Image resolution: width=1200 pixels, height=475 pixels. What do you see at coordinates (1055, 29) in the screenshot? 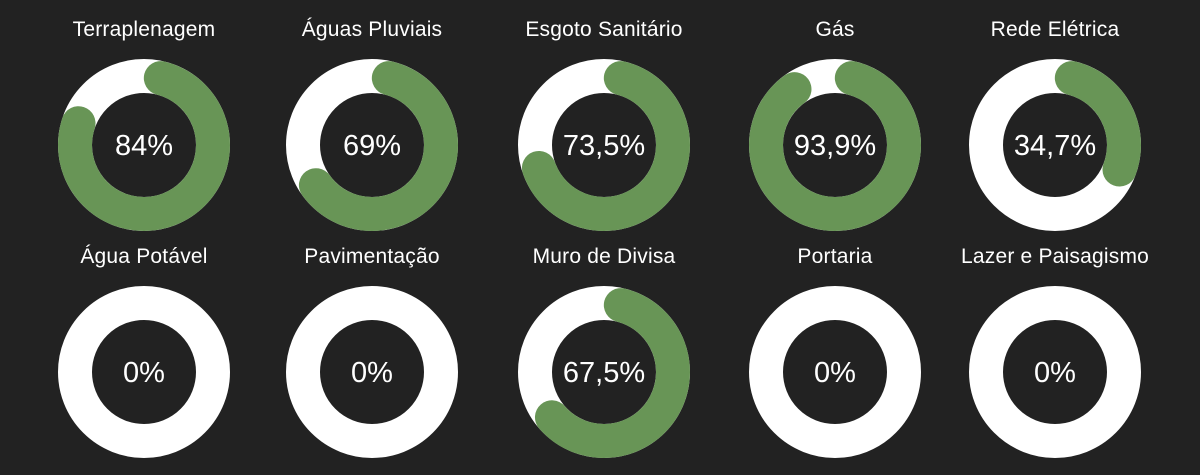
I see `gauge-title: Rede Elétrica` at bounding box center [1055, 29].